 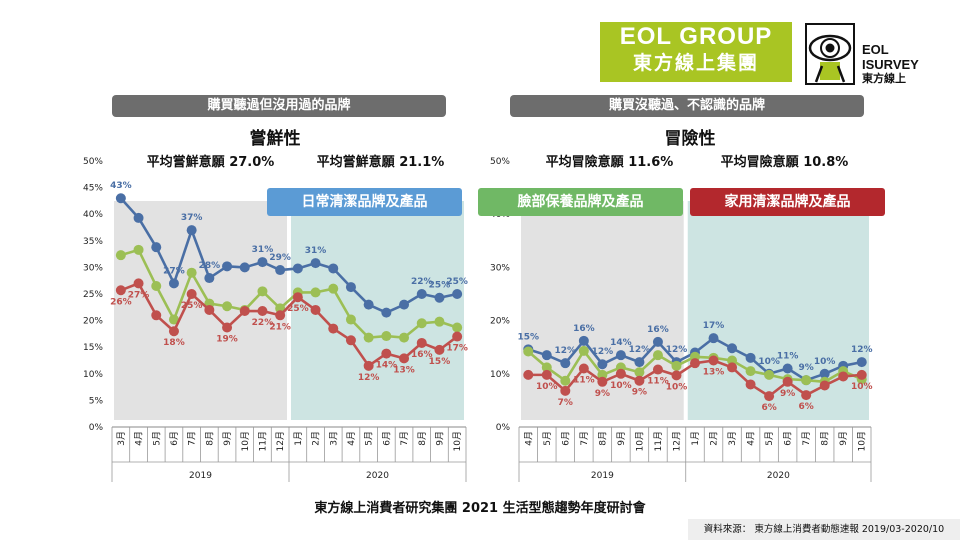 I want to click on year-label: 2019, so click(x=602, y=476).